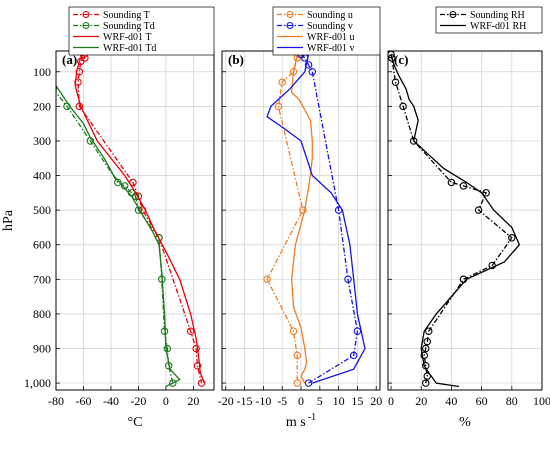 The height and width of the screenshot is (454, 550). Describe the element at coordinates (320, 401) in the screenshot. I see `x-tick-label: 5` at that location.